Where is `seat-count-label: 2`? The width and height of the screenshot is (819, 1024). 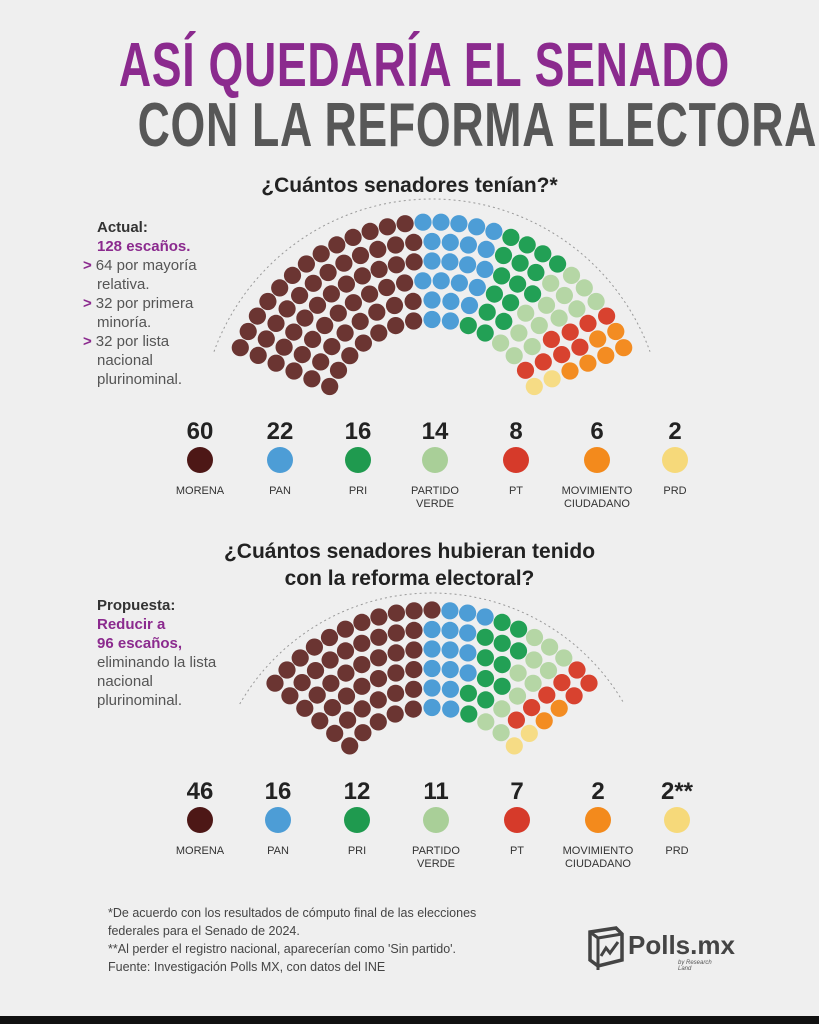
seat-count-label: 2 is located at coordinates (675, 431).